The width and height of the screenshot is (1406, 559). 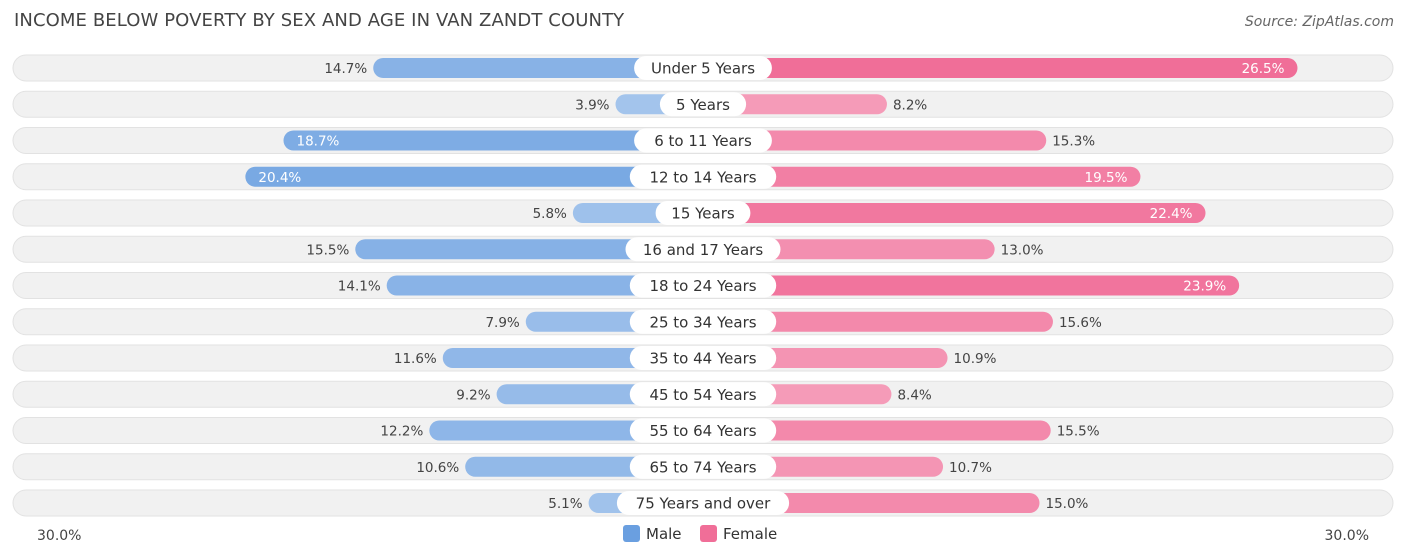 I want to click on category-label: 16 and 17 Years, so click(x=703, y=250).